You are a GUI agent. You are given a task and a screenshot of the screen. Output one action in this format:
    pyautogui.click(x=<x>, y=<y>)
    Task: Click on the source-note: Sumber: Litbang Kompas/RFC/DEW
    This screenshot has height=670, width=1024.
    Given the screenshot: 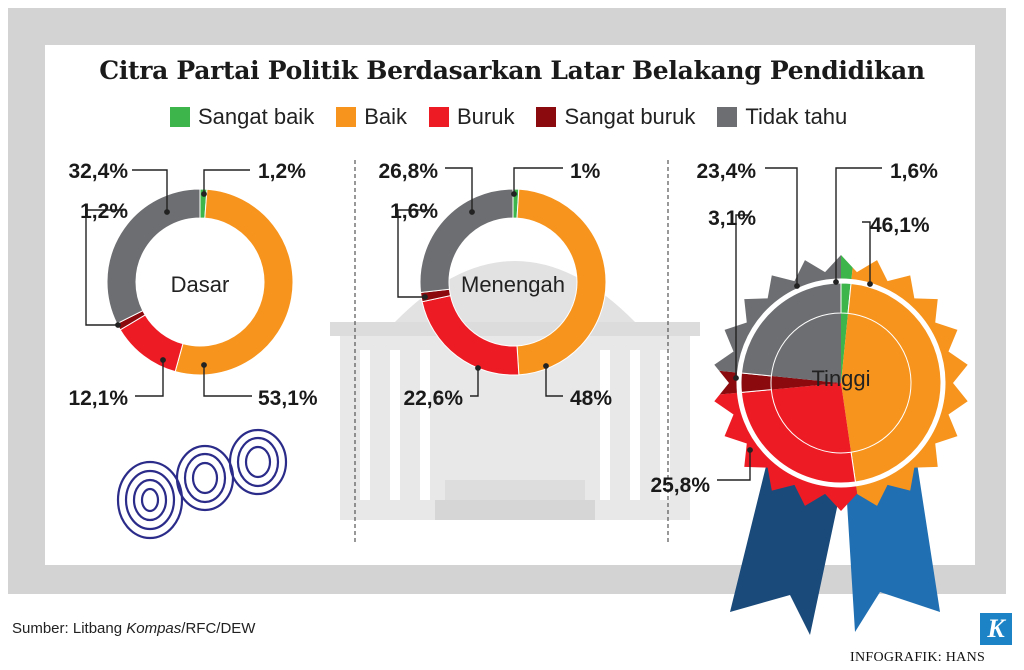 What is the action you would take?
    pyautogui.click(x=133, y=628)
    